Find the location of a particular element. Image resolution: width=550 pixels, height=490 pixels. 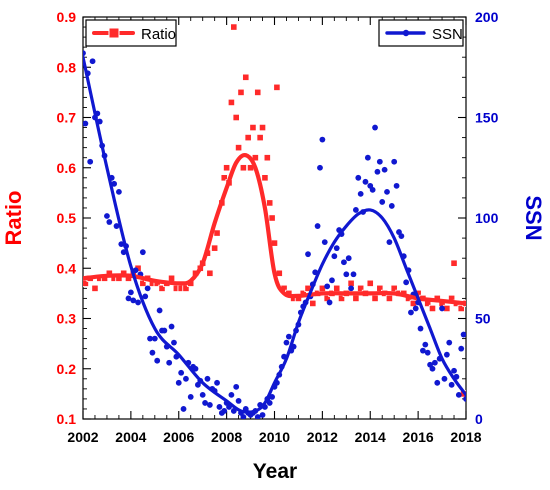

x-tick-label: 2018 is located at coordinates (465, 437).